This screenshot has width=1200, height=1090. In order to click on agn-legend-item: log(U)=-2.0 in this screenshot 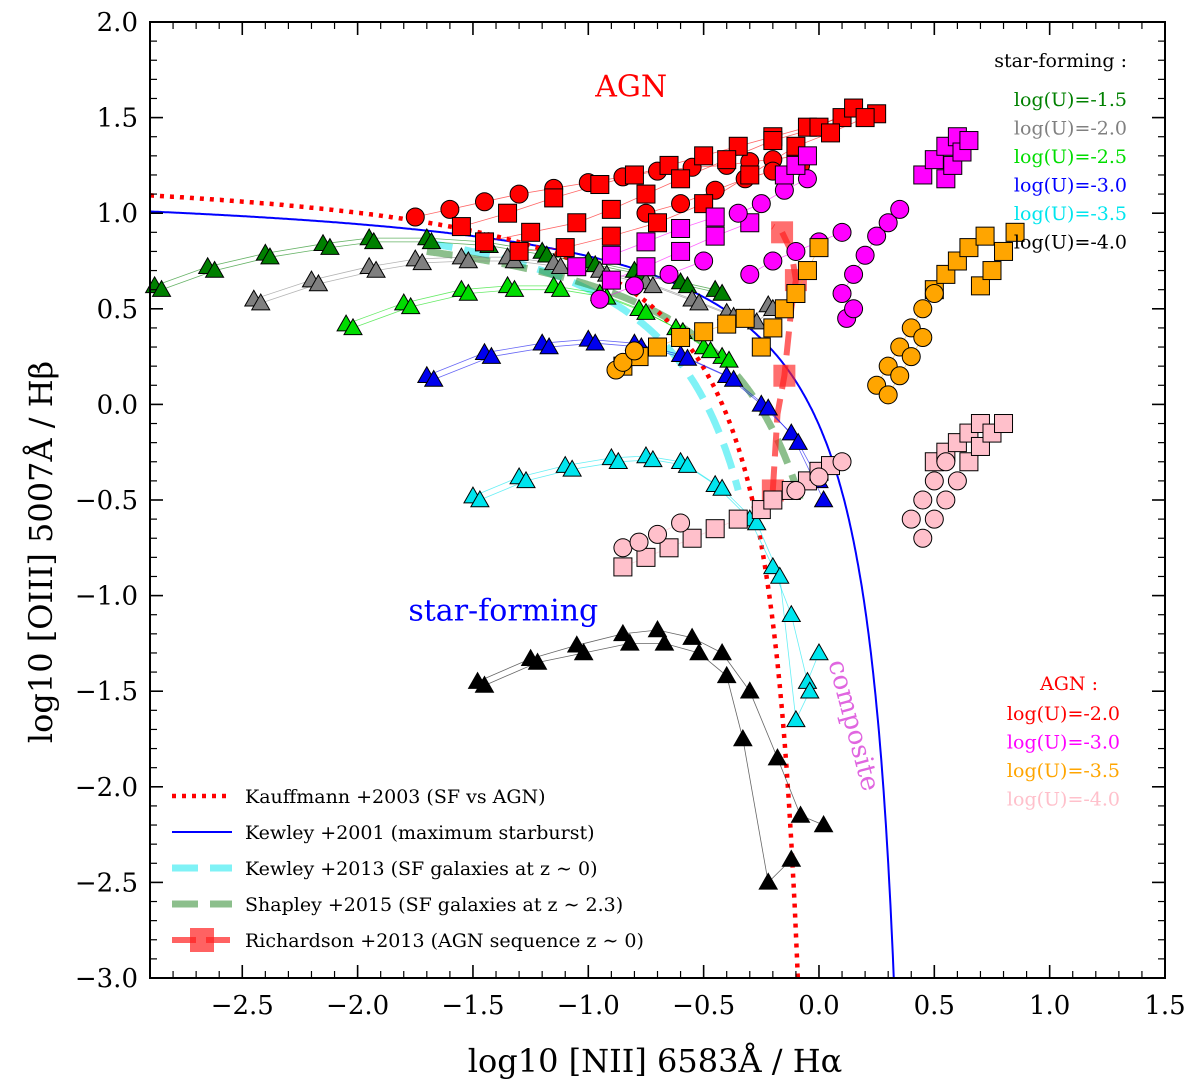, I will do `click(1063, 714)`.